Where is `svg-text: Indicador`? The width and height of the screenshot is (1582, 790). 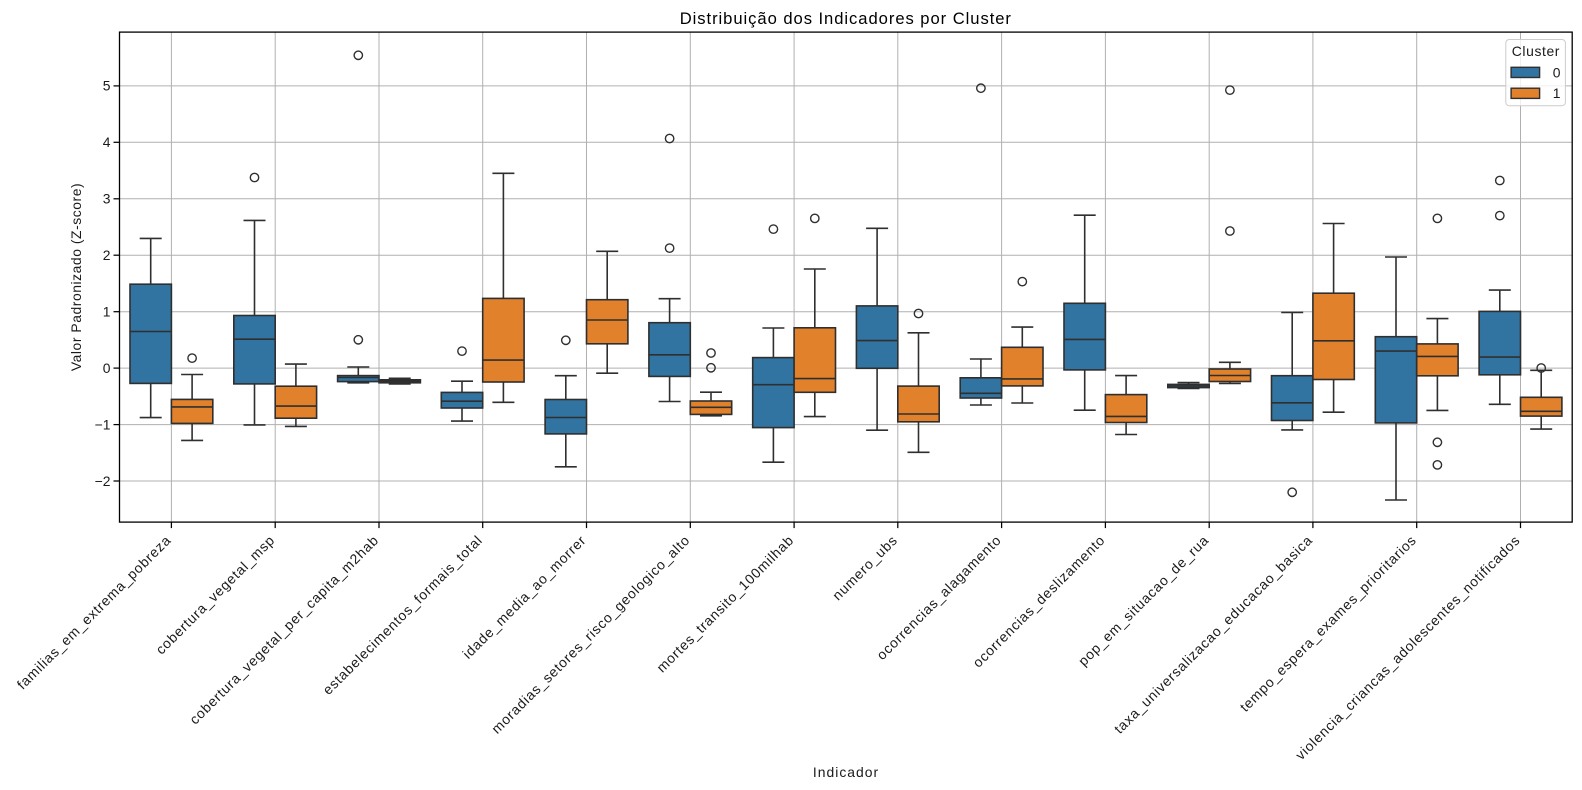
svg-text: Indicador is located at coordinates (846, 772).